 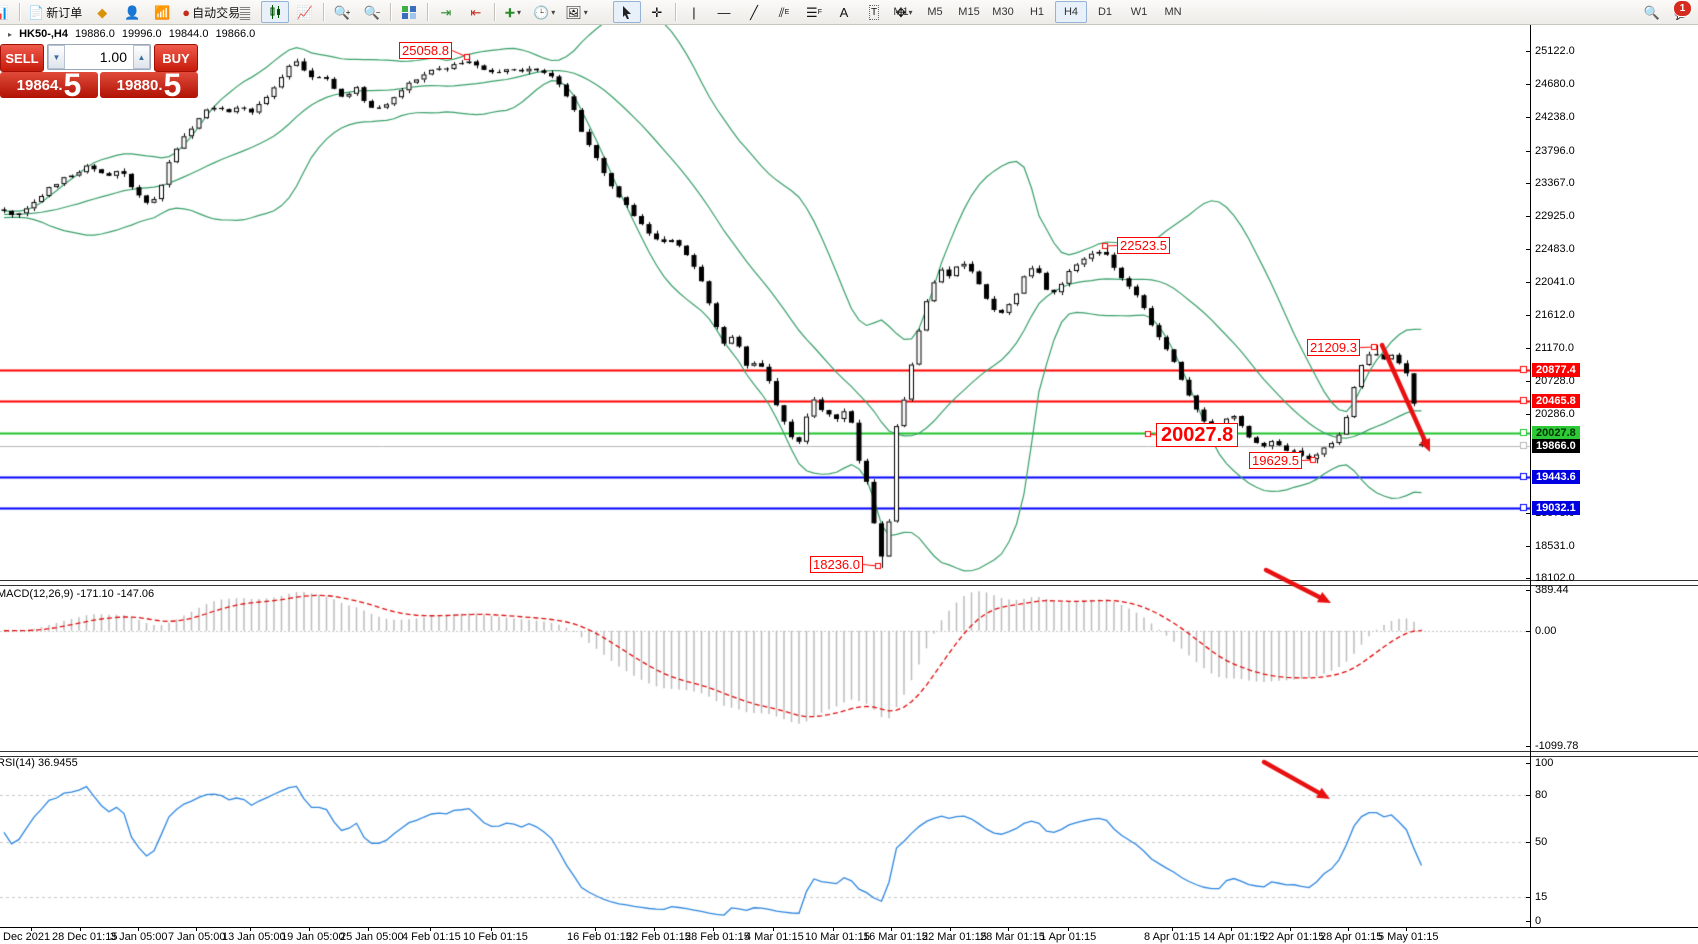 I want to click on candlestick-button, so click(x=275, y=12).